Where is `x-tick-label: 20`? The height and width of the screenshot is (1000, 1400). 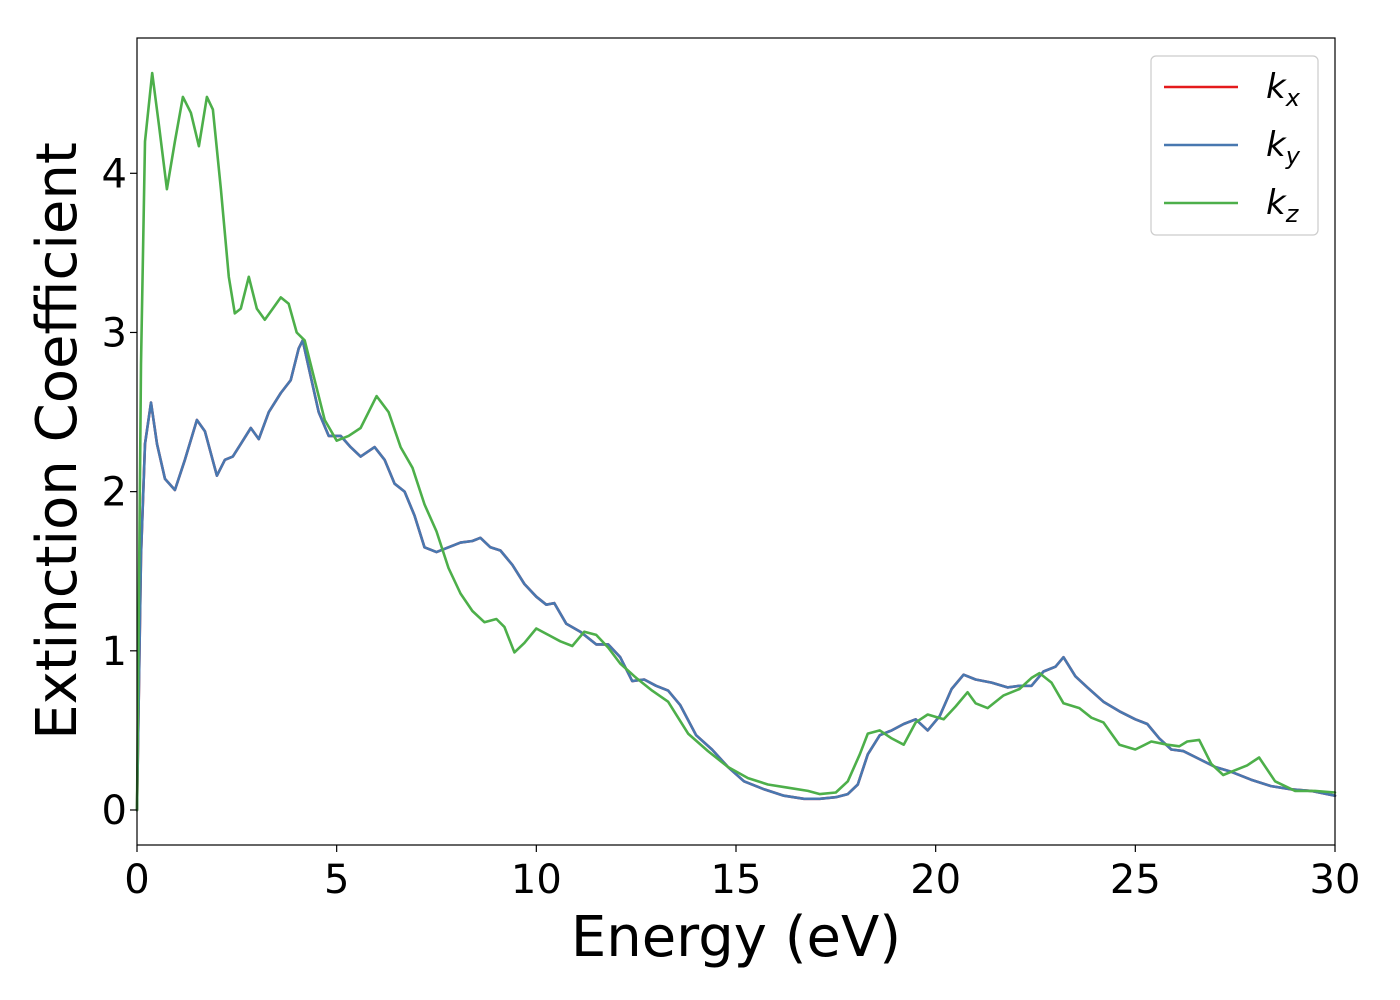
x-tick-label: 20 is located at coordinates (935, 880).